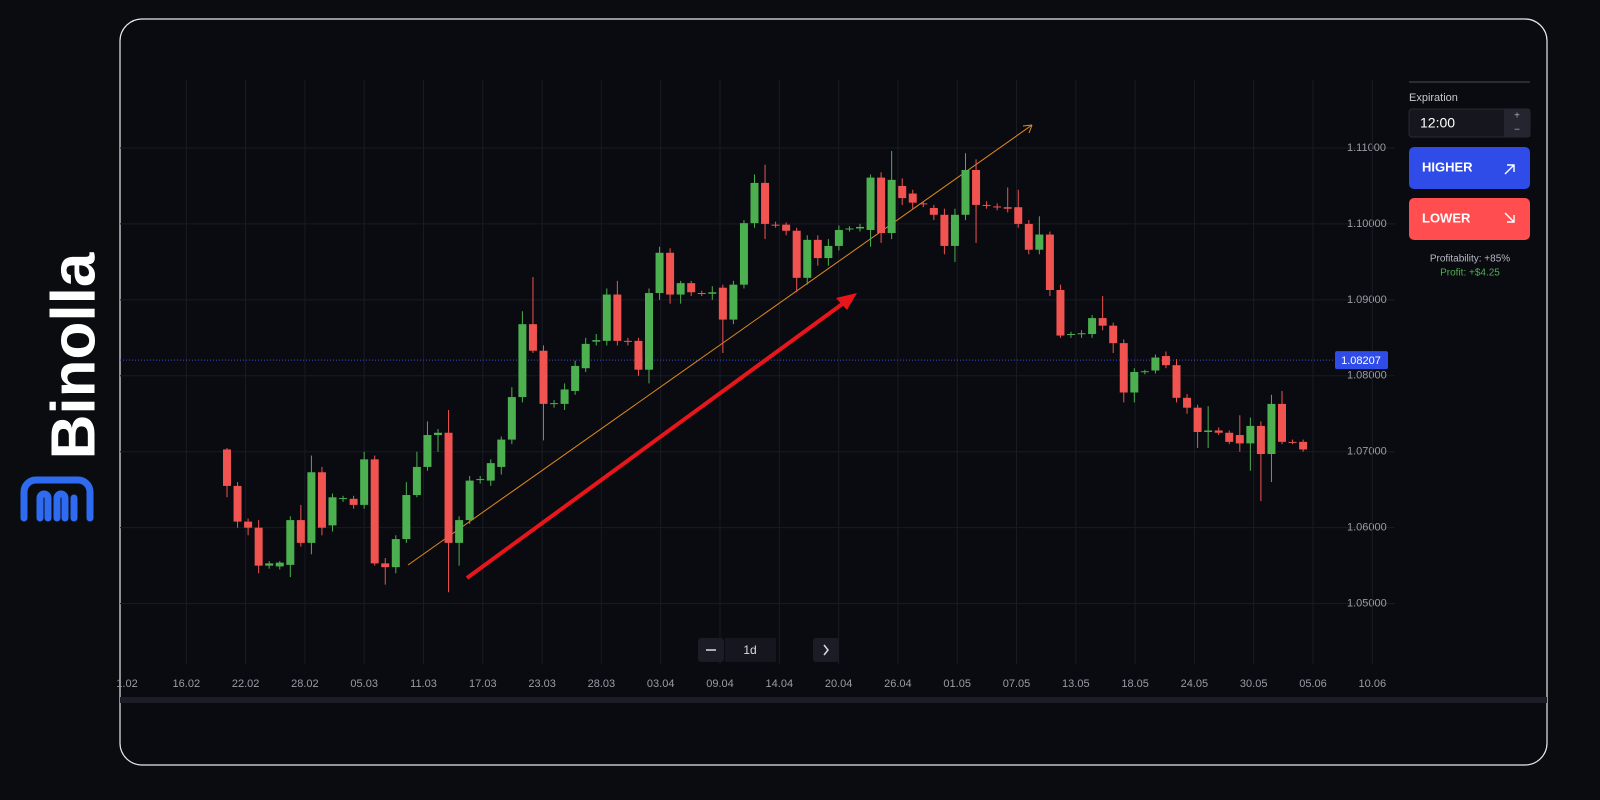 This screenshot has width=1600, height=800. Describe the element at coordinates (1446, 217) in the screenshot. I see `lower-label: LOWER` at that location.